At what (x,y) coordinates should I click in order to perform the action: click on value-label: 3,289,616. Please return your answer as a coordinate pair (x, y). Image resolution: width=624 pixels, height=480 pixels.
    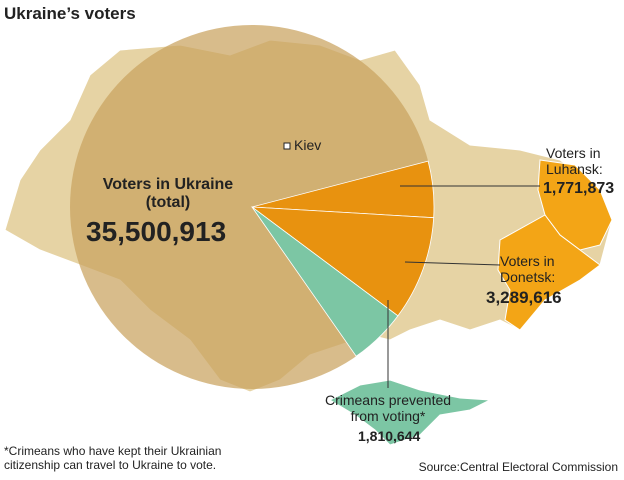
    Looking at the image, I should click on (524, 297).